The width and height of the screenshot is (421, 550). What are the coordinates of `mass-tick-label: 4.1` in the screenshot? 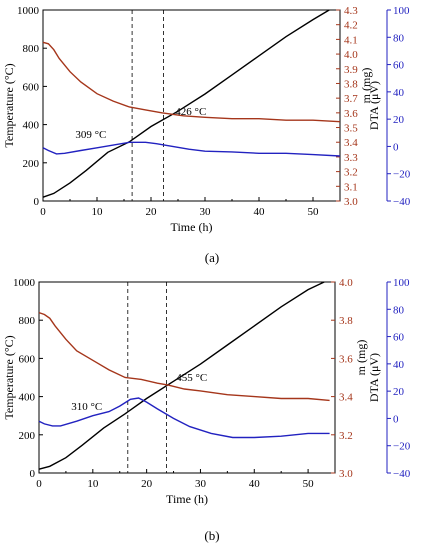 It's located at (351, 40).